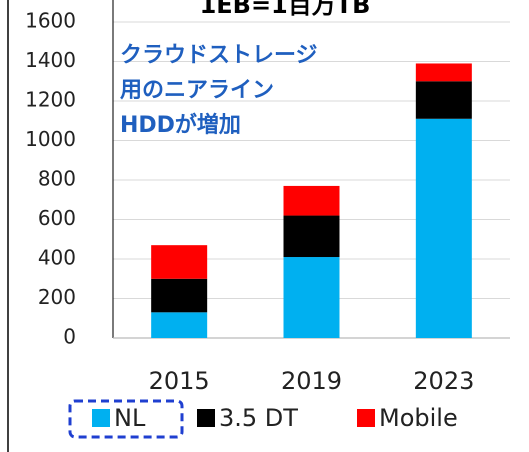 The height and width of the screenshot is (452, 529). What do you see at coordinates (50, 100) in the screenshot?
I see `y-tick-label: 1200` at bounding box center [50, 100].